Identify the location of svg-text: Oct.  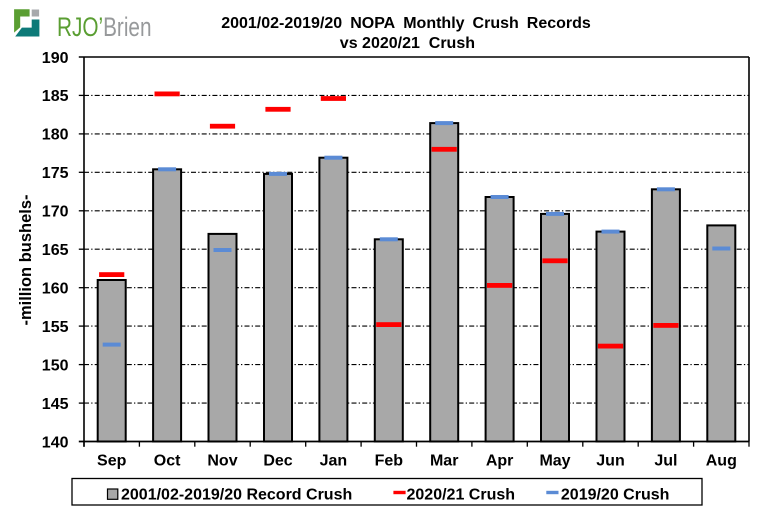
(167, 461).